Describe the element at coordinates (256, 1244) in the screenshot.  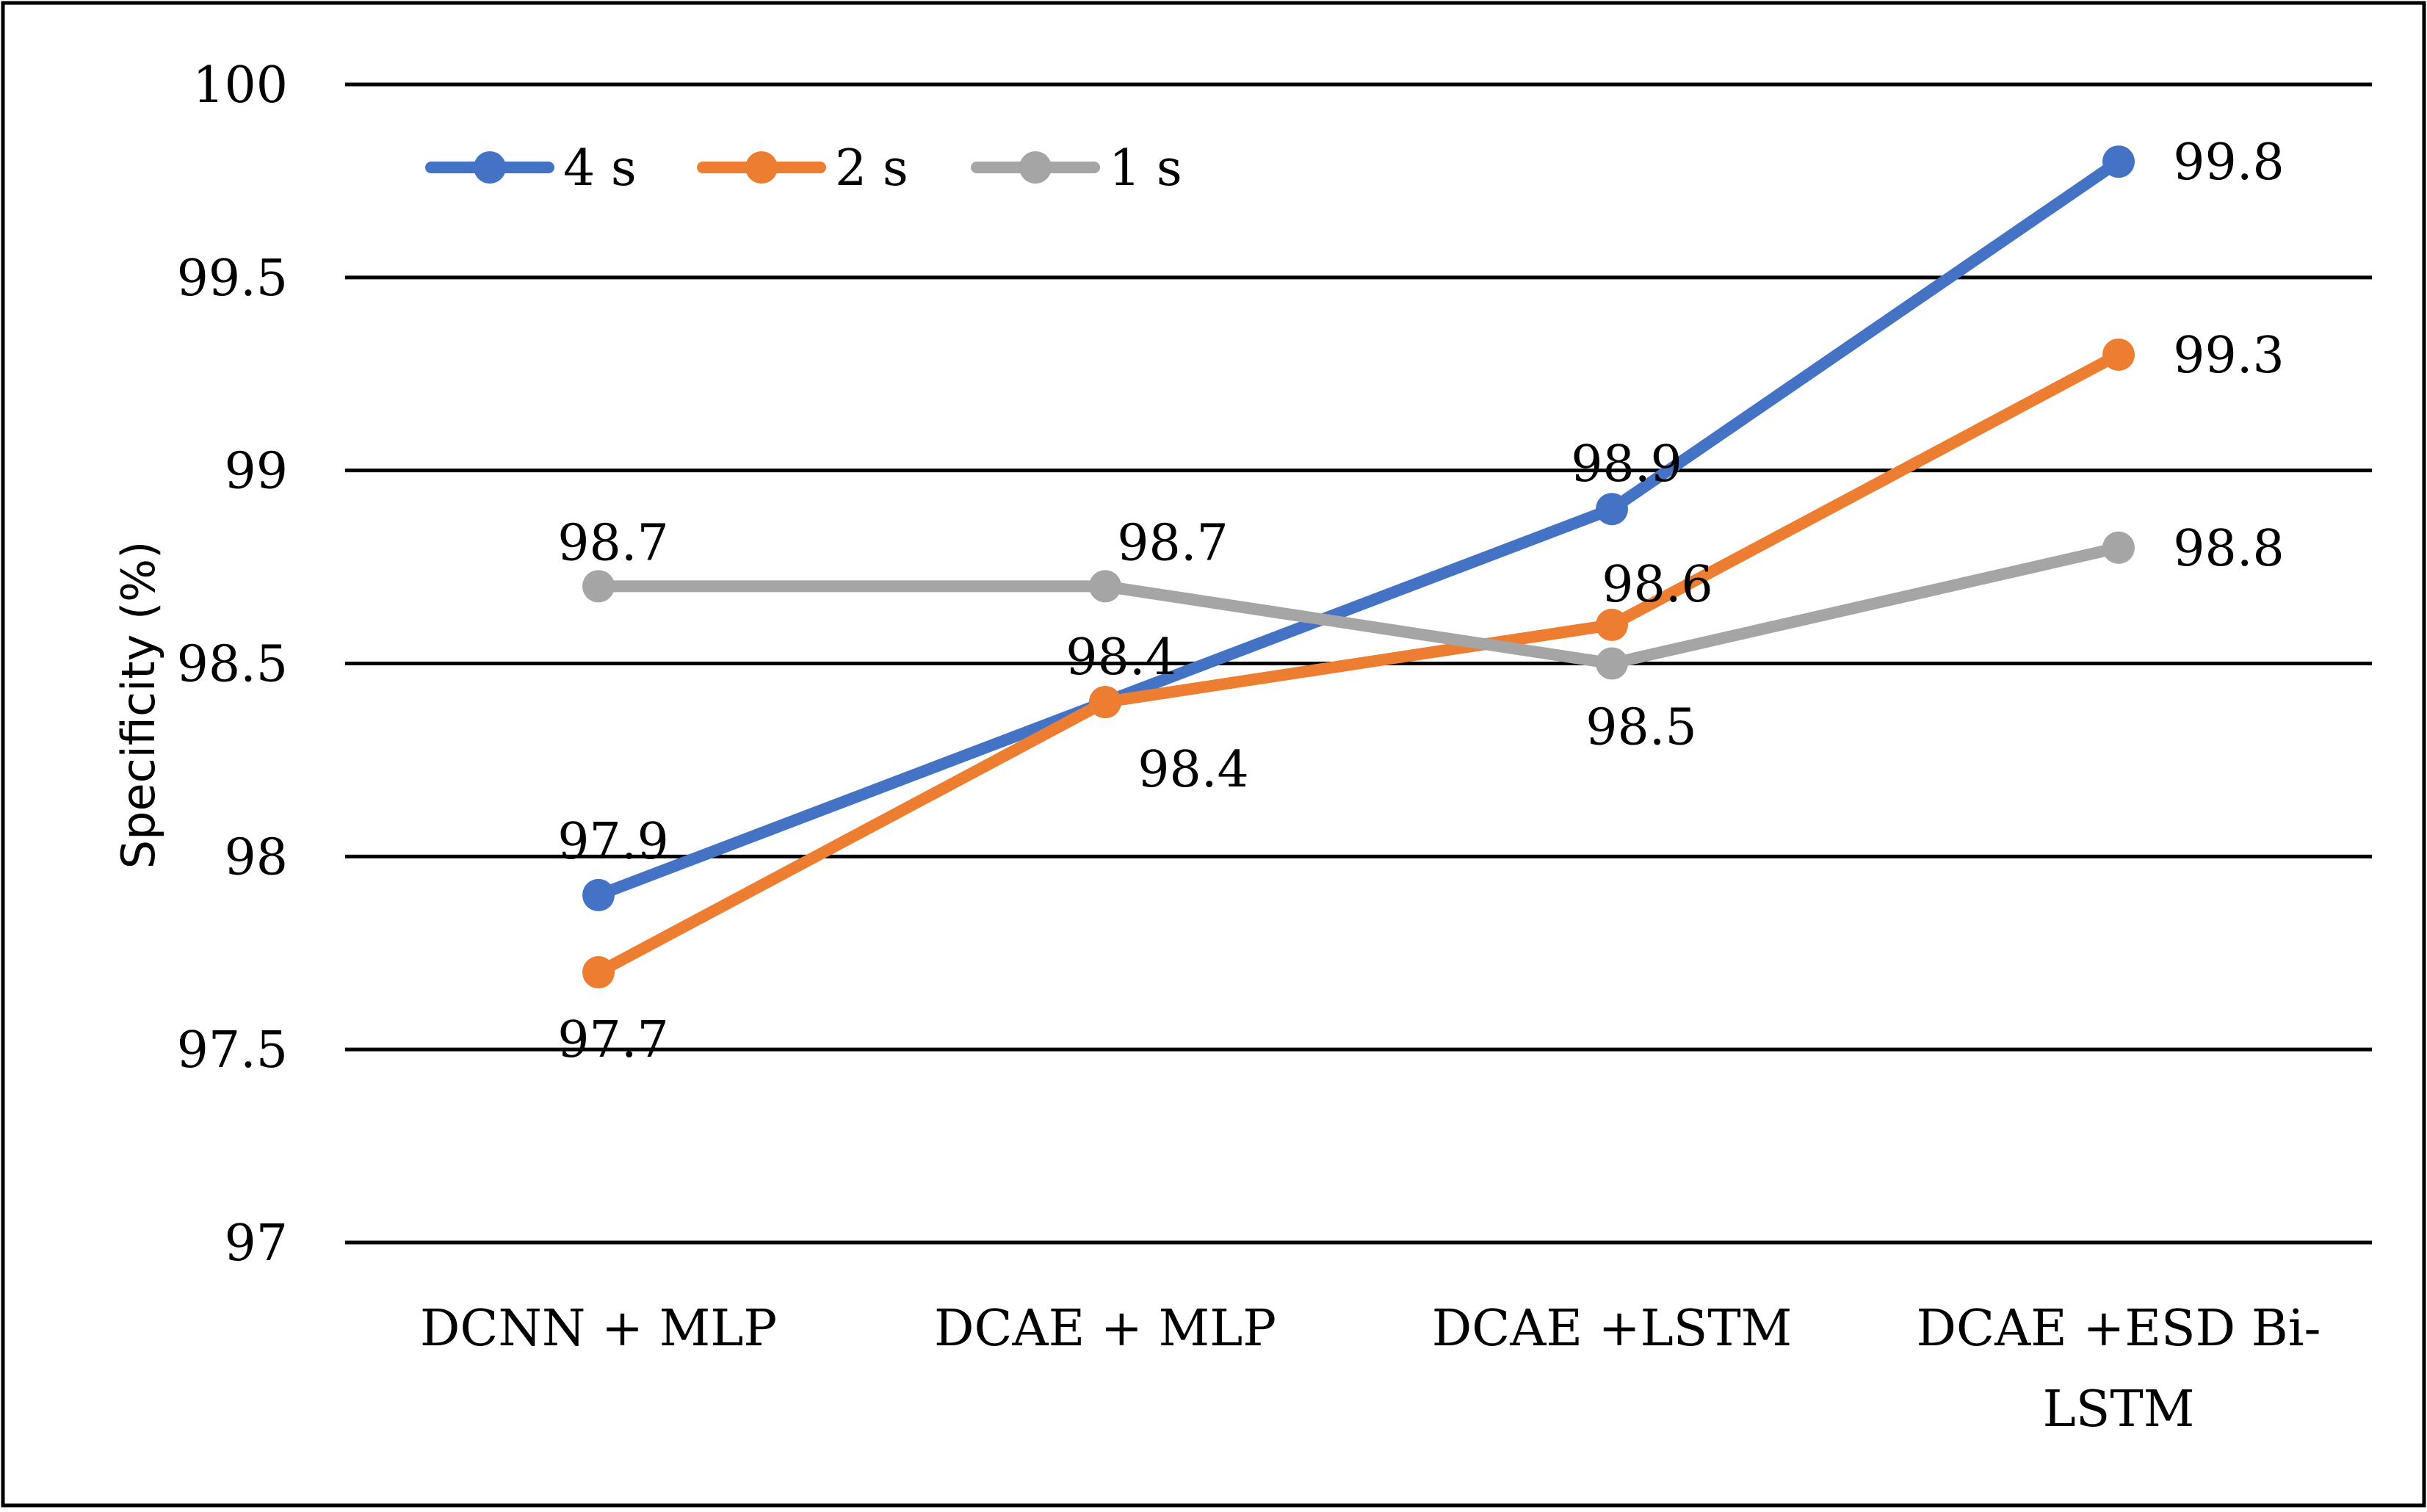
I see `y-tick-label: 97` at that location.